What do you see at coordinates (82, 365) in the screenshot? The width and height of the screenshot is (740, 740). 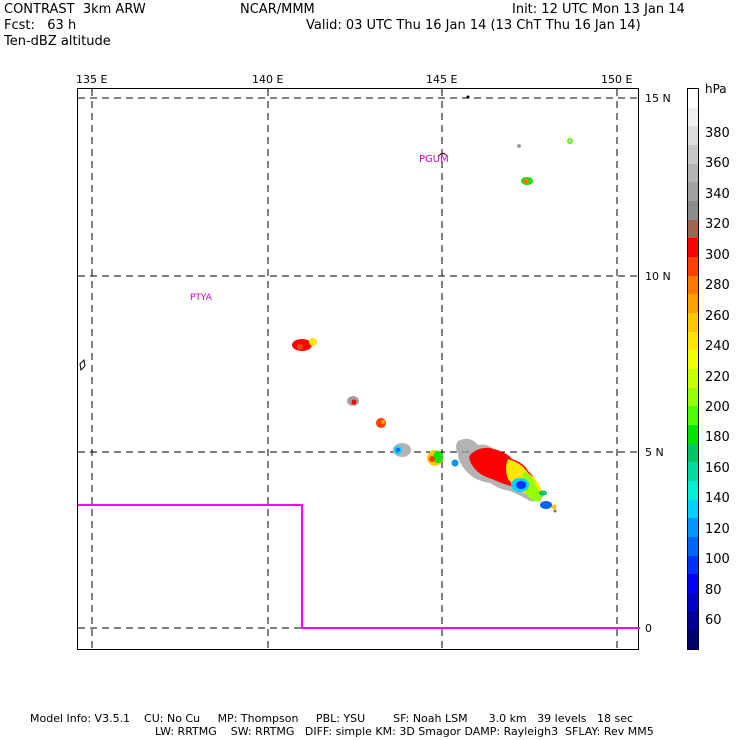 I see `palau-coast` at bounding box center [82, 365].